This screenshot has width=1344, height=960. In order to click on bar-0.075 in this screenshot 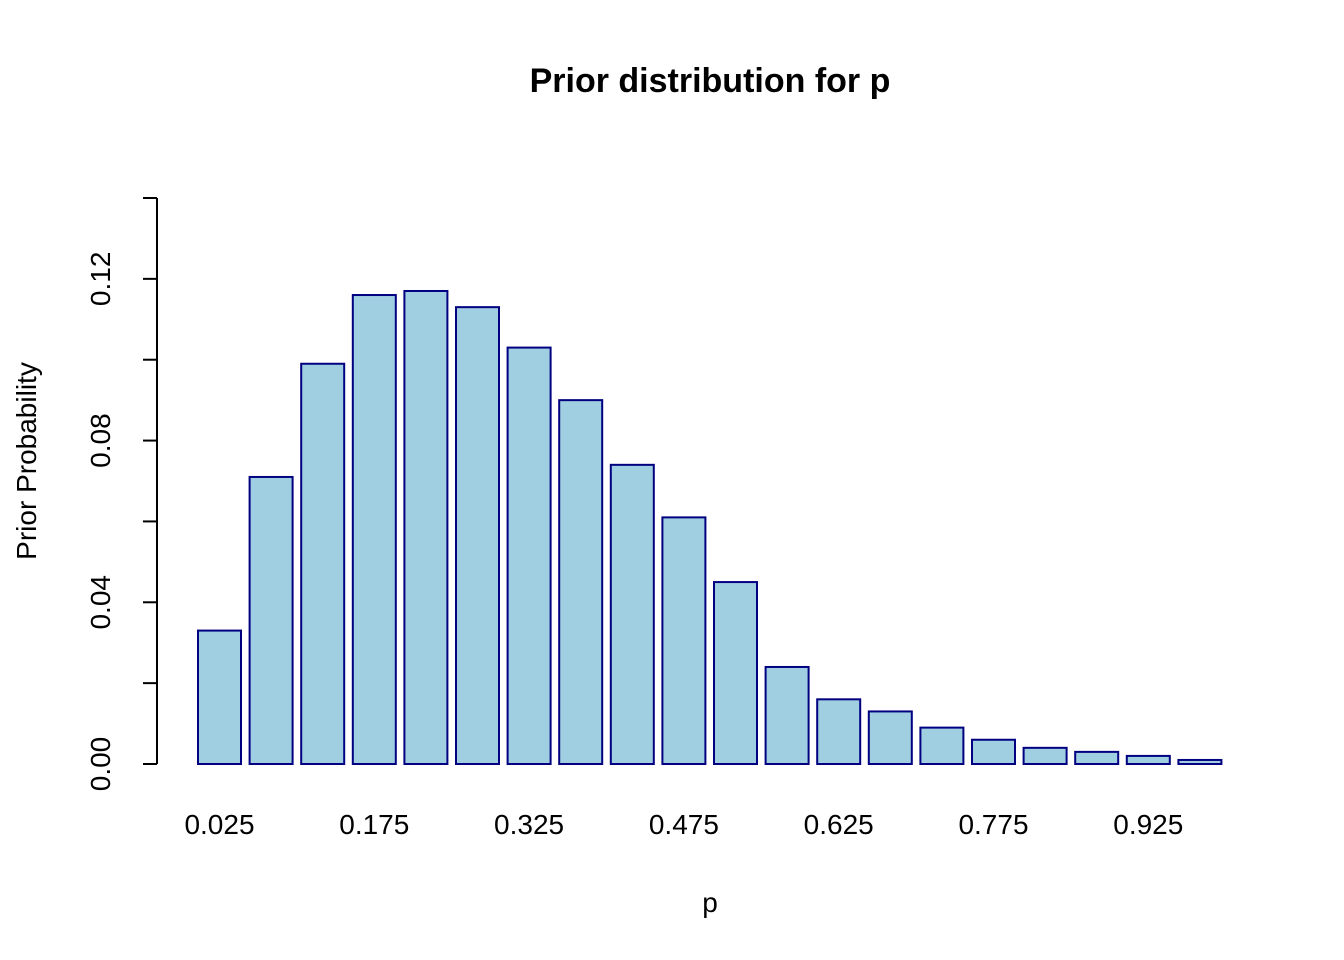, I will do `click(271, 620)`.